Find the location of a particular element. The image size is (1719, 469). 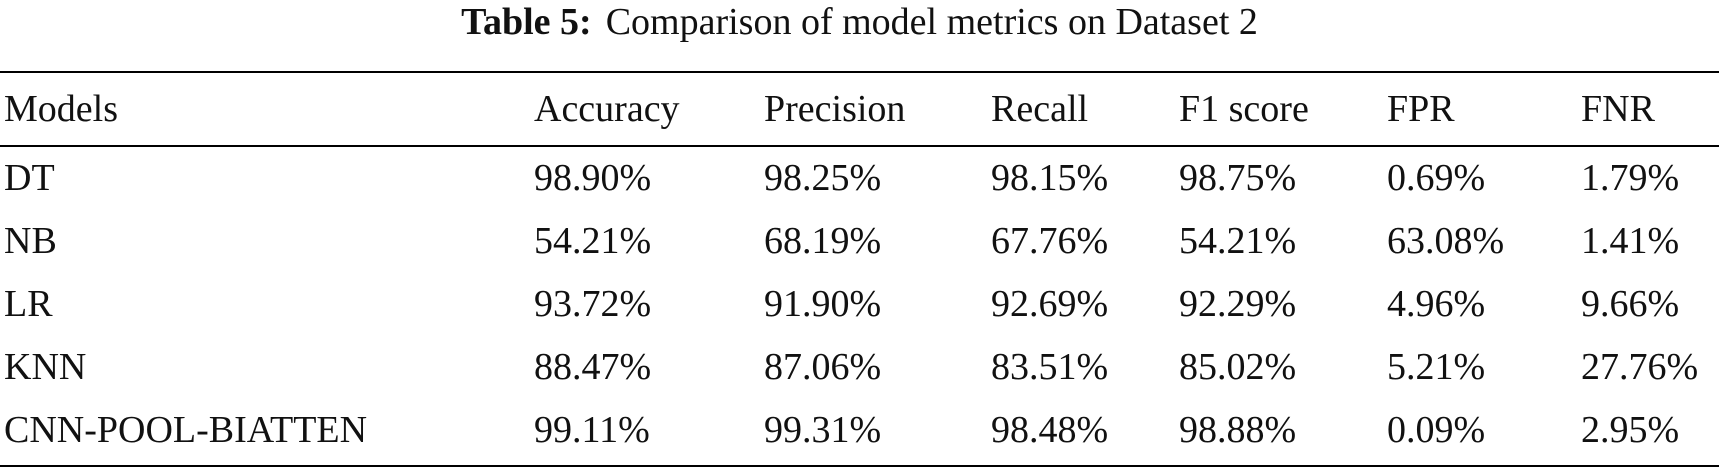

cell-accuracy: 88.47% is located at coordinates (593, 366).